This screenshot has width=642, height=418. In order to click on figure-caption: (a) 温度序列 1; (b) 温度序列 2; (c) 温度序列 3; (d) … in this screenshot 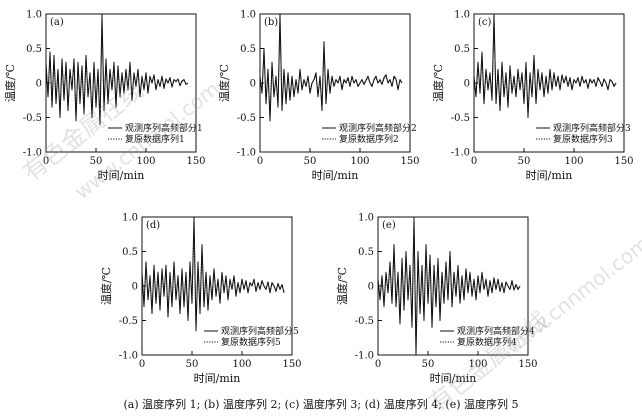, I will do `click(321, 404)`.